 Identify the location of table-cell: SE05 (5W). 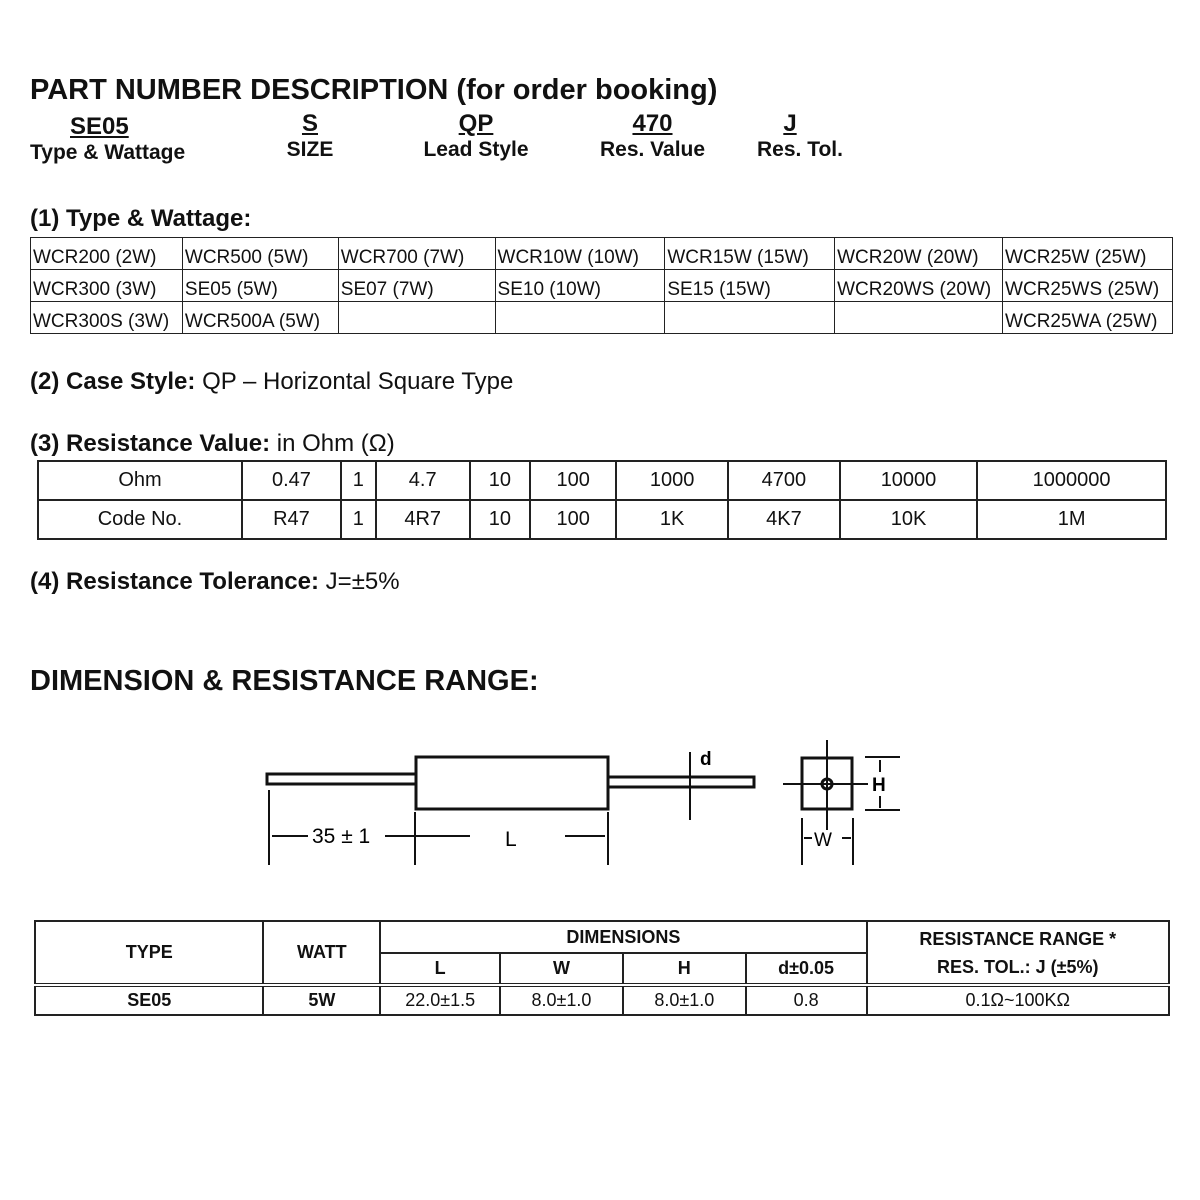
(260, 285).